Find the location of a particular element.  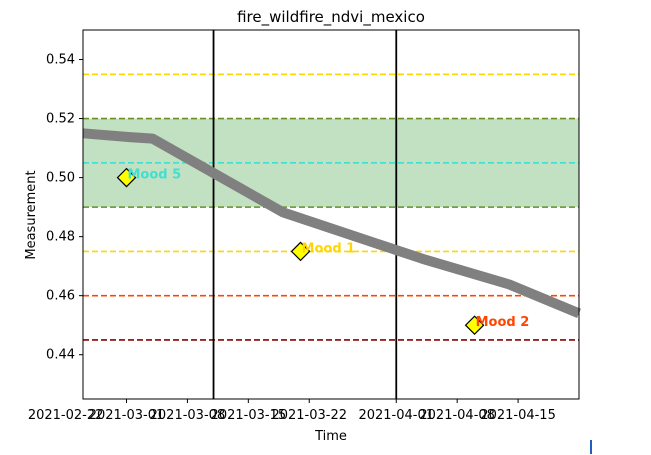

y-tick-label-6: 0.54 is located at coordinates (60, 60).